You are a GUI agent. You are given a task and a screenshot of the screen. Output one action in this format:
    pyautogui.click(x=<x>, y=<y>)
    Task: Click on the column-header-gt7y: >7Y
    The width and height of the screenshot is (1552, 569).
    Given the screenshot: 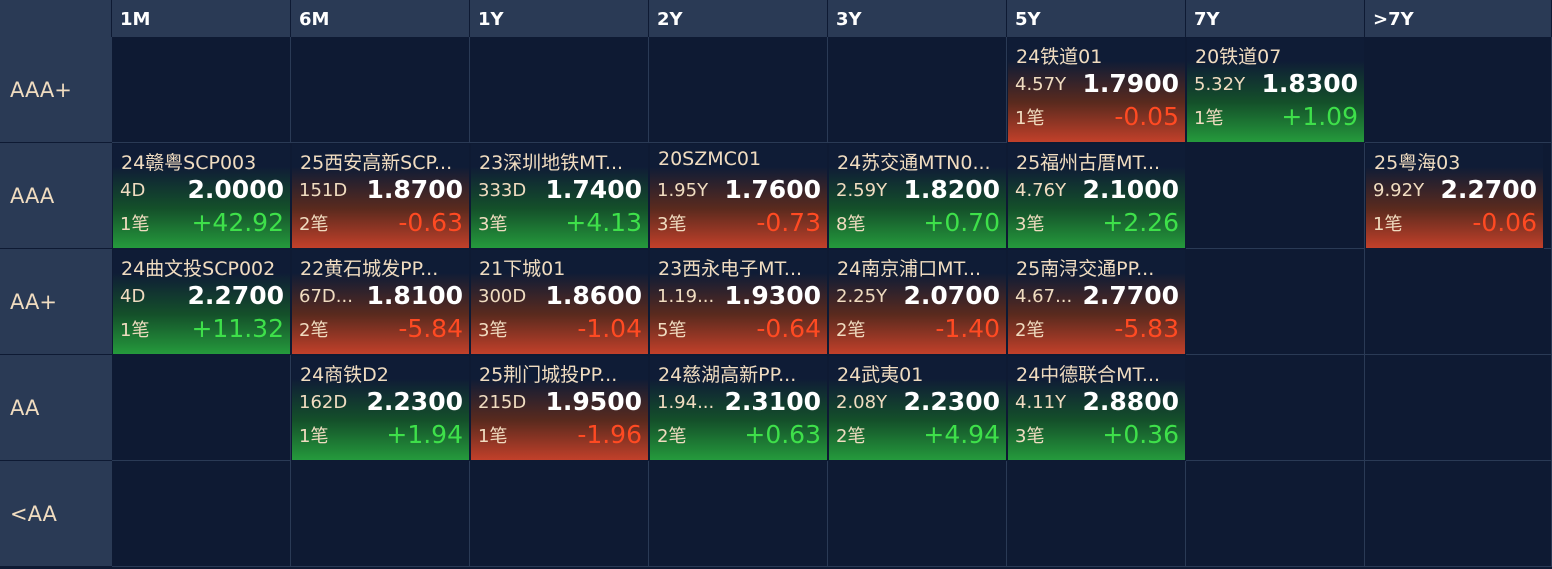 What is the action you would take?
    pyautogui.click(x=1458, y=18)
    